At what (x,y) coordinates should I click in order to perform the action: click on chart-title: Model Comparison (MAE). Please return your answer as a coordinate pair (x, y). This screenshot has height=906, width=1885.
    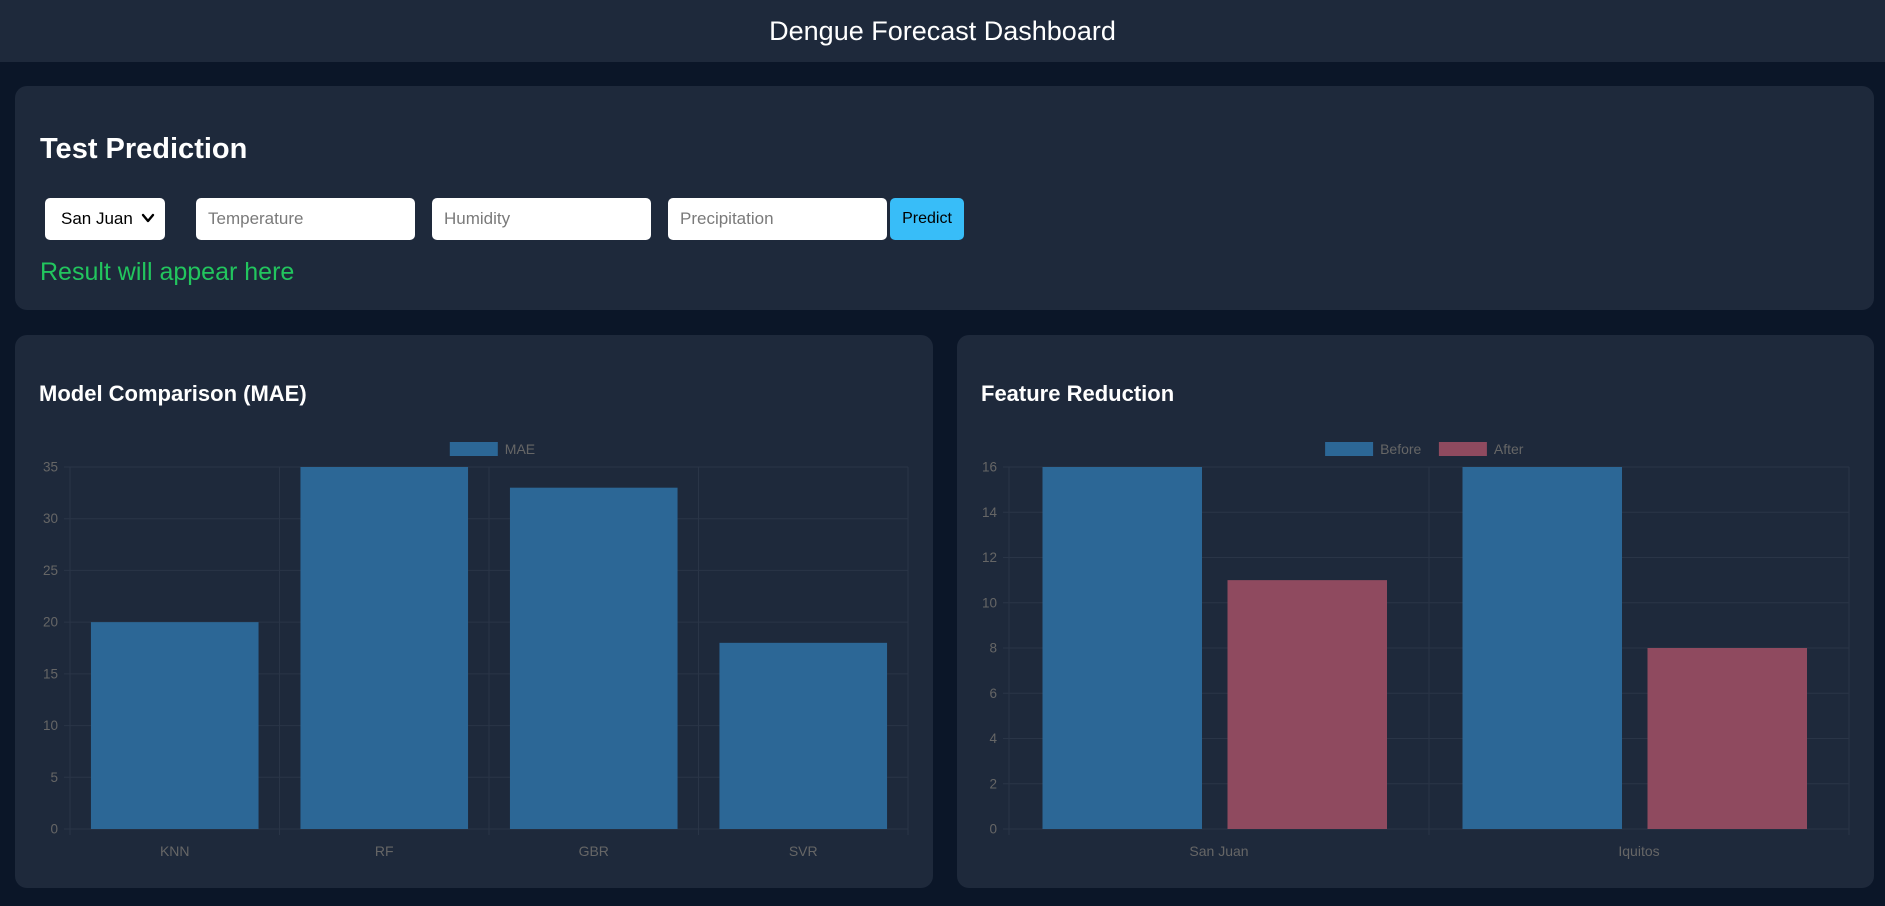
    Looking at the image, I should click on (173, 393).